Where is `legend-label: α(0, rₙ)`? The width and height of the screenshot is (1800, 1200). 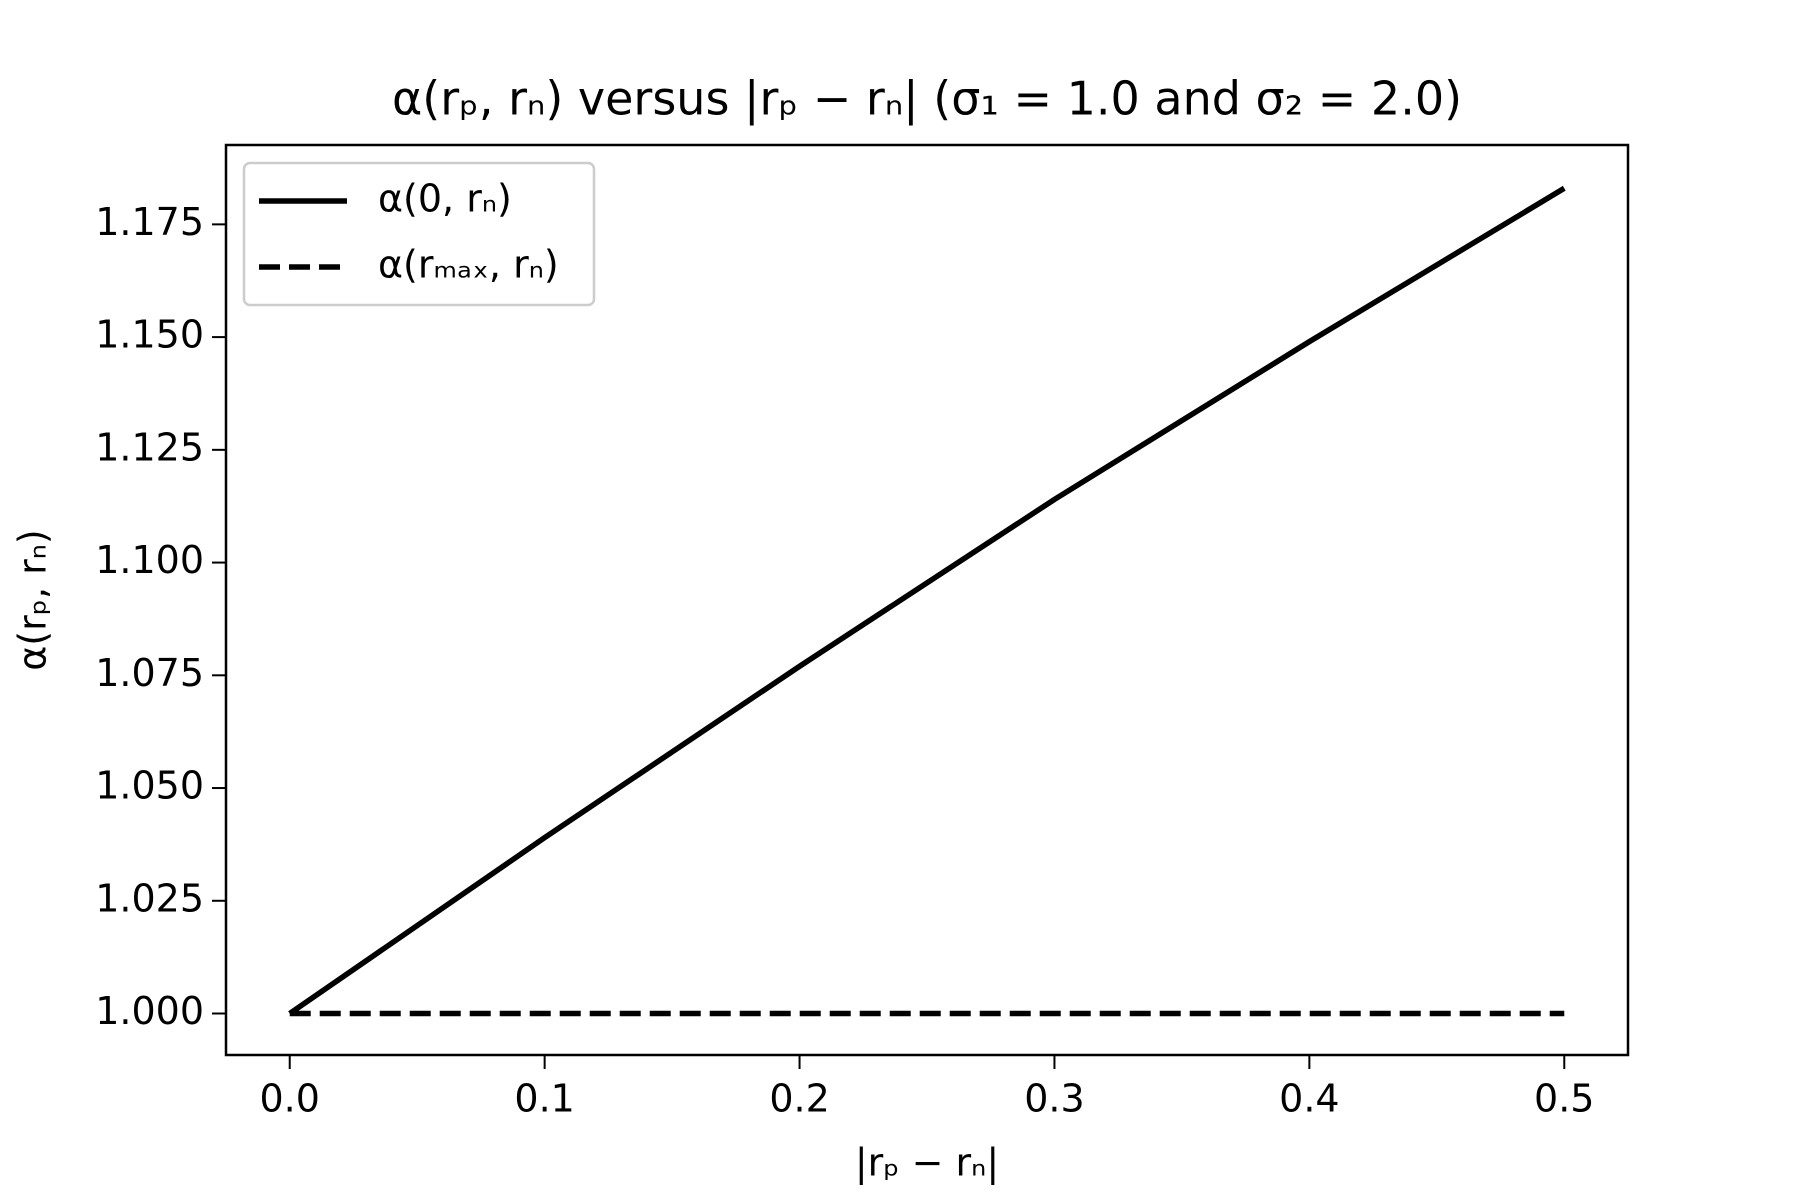 legend-label: α(0, rₙ) is located at coordinates (445, 199).